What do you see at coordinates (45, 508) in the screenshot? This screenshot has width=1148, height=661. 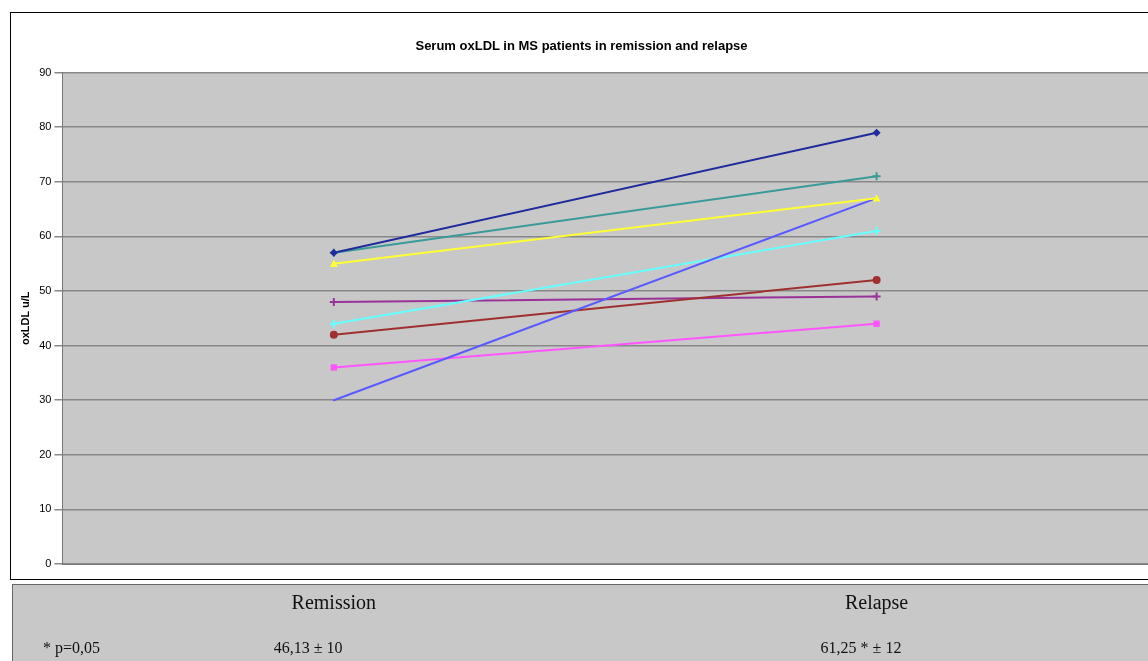 I see `y-tick-label: 10` at bounding box center [45, 508].